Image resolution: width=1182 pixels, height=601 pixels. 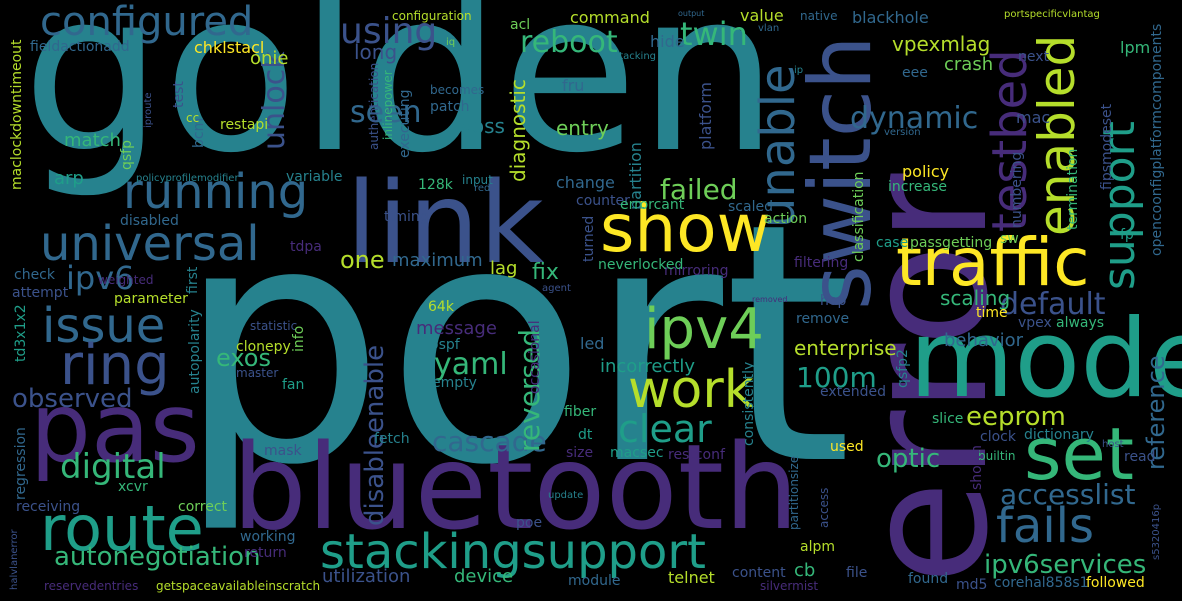 I want to click on word-route: route, so click(x=122, y=528).